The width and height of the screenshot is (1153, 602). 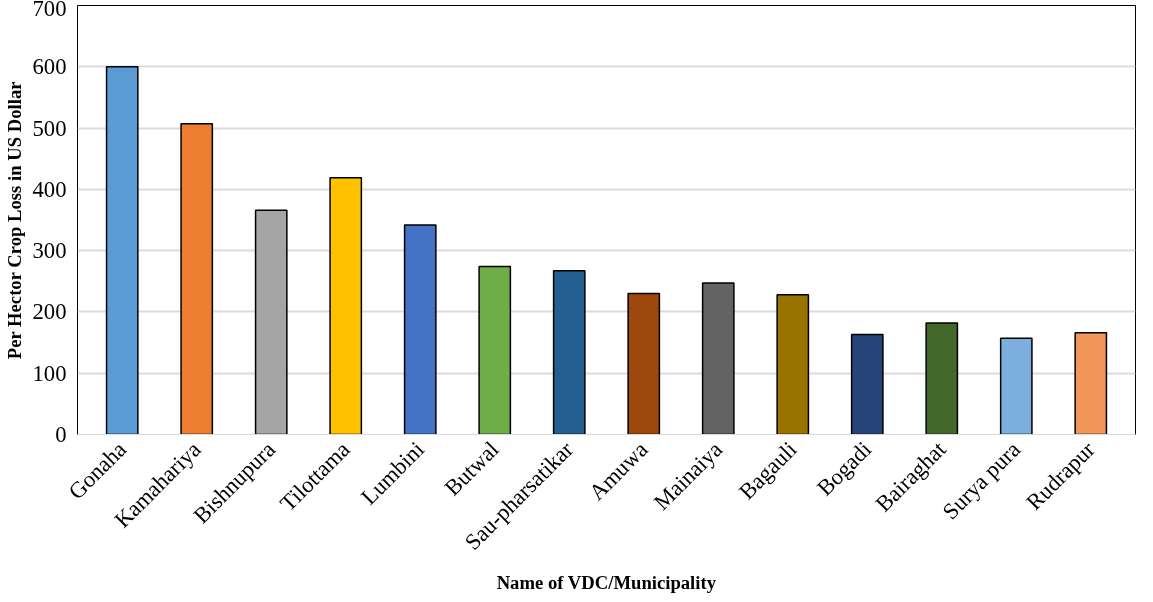 What do you see at coordinates (49, 373) in the screenshot?
I see `y-tick-label: 100` at bounding box center [49, 373].